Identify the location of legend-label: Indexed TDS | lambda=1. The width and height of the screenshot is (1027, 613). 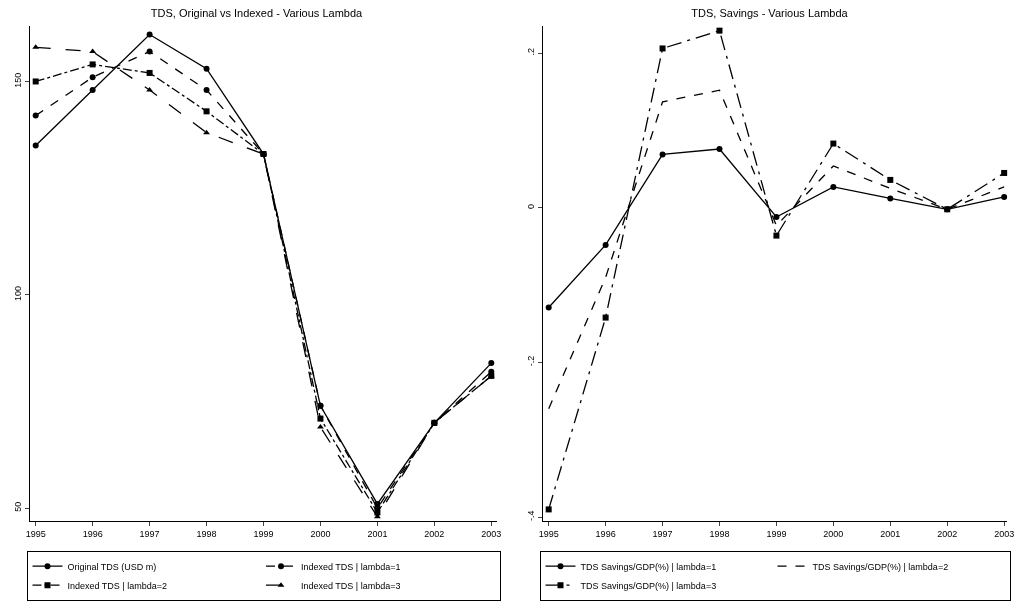
(351, 566).